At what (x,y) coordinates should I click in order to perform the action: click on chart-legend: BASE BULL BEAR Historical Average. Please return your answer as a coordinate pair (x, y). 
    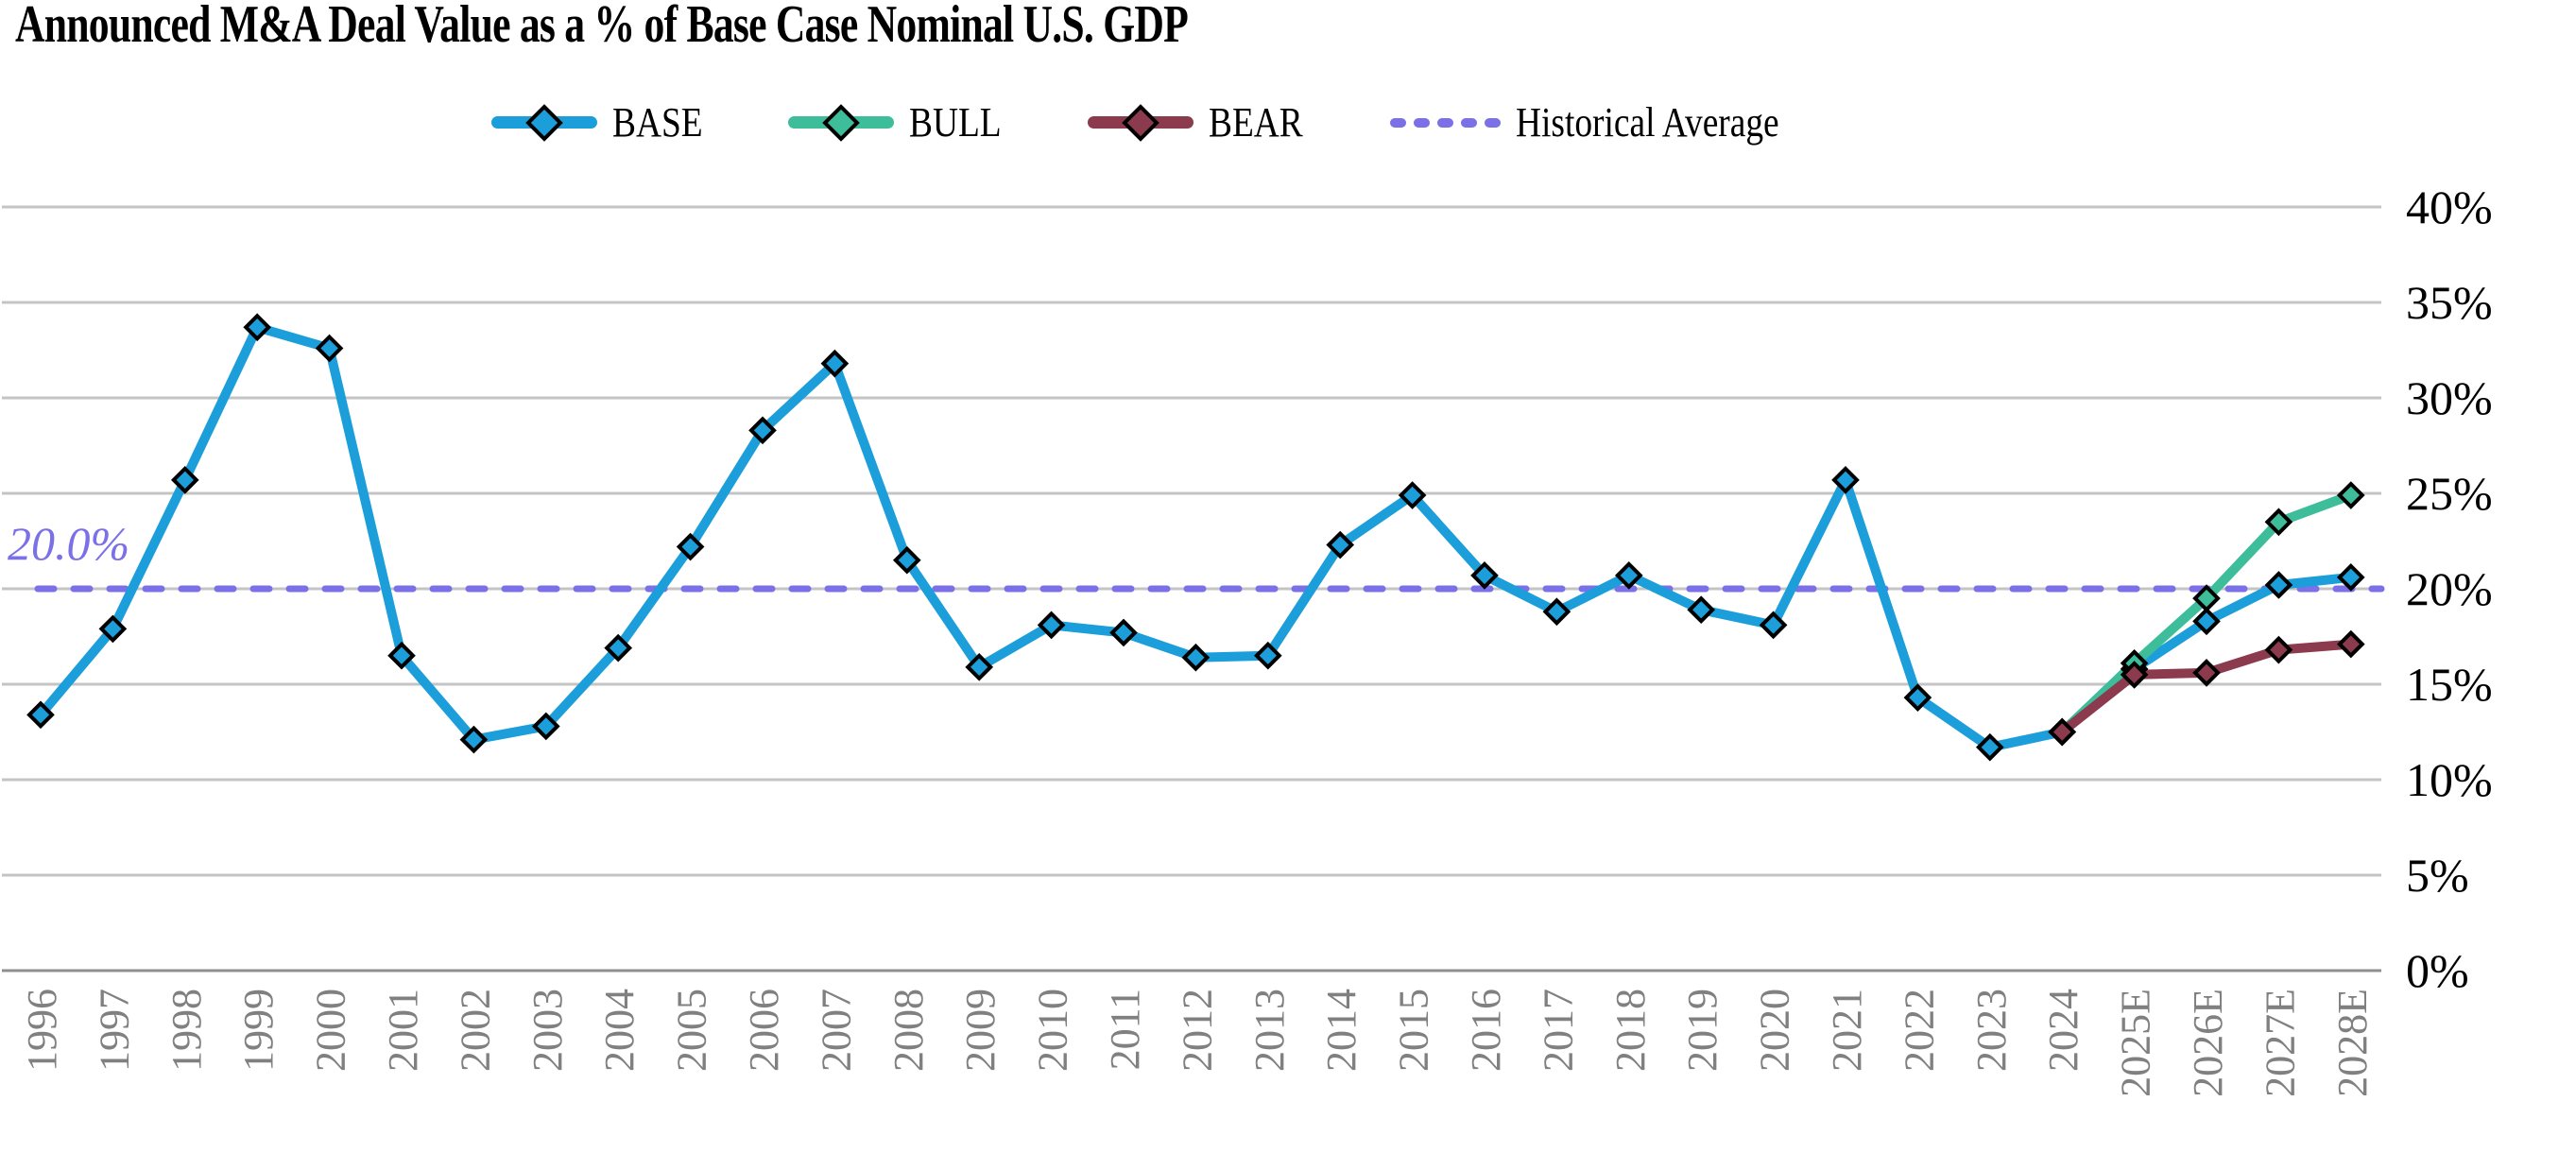
    Looking at the image, I should click on (1158, 122).